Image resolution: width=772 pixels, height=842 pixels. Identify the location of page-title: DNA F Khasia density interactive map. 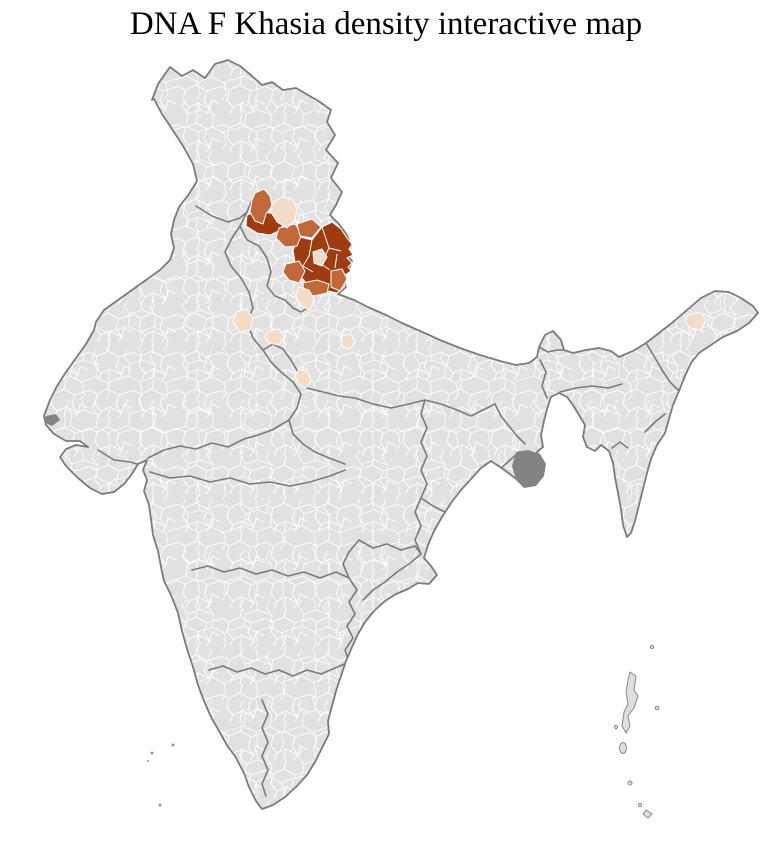
(386, 24).